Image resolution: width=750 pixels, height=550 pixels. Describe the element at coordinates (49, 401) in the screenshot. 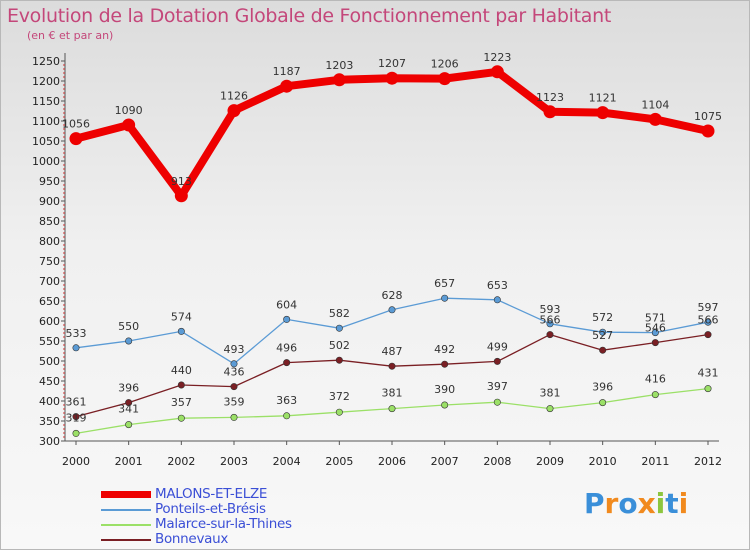

I see `y-tick-label: 400` at that location.